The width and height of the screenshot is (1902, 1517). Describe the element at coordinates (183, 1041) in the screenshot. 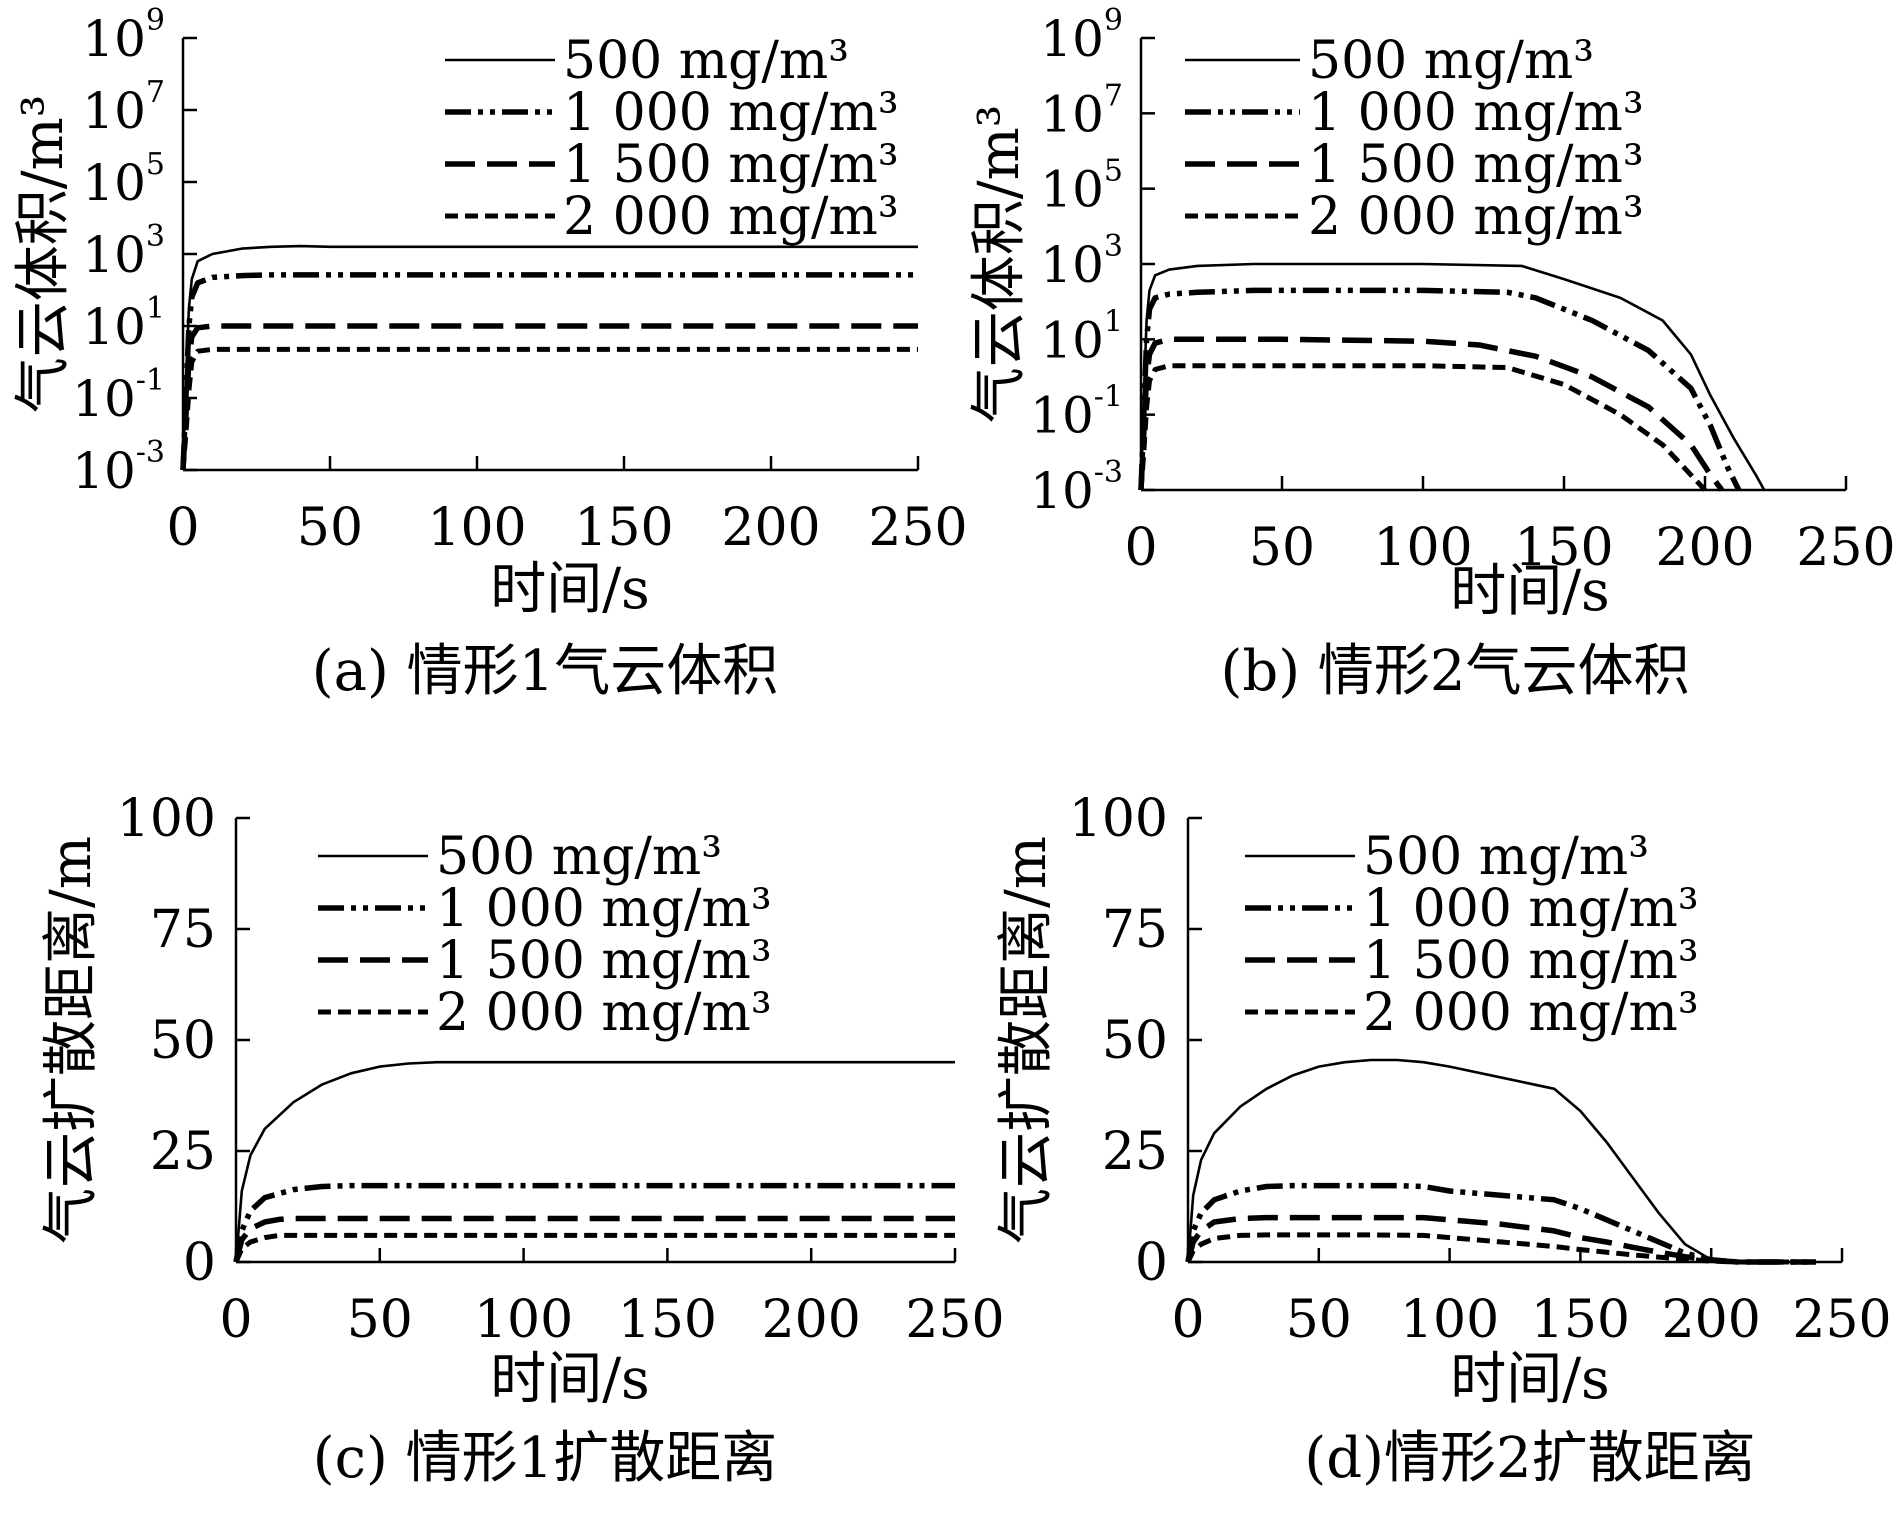

I see `y-tick-label: 50` at that location.